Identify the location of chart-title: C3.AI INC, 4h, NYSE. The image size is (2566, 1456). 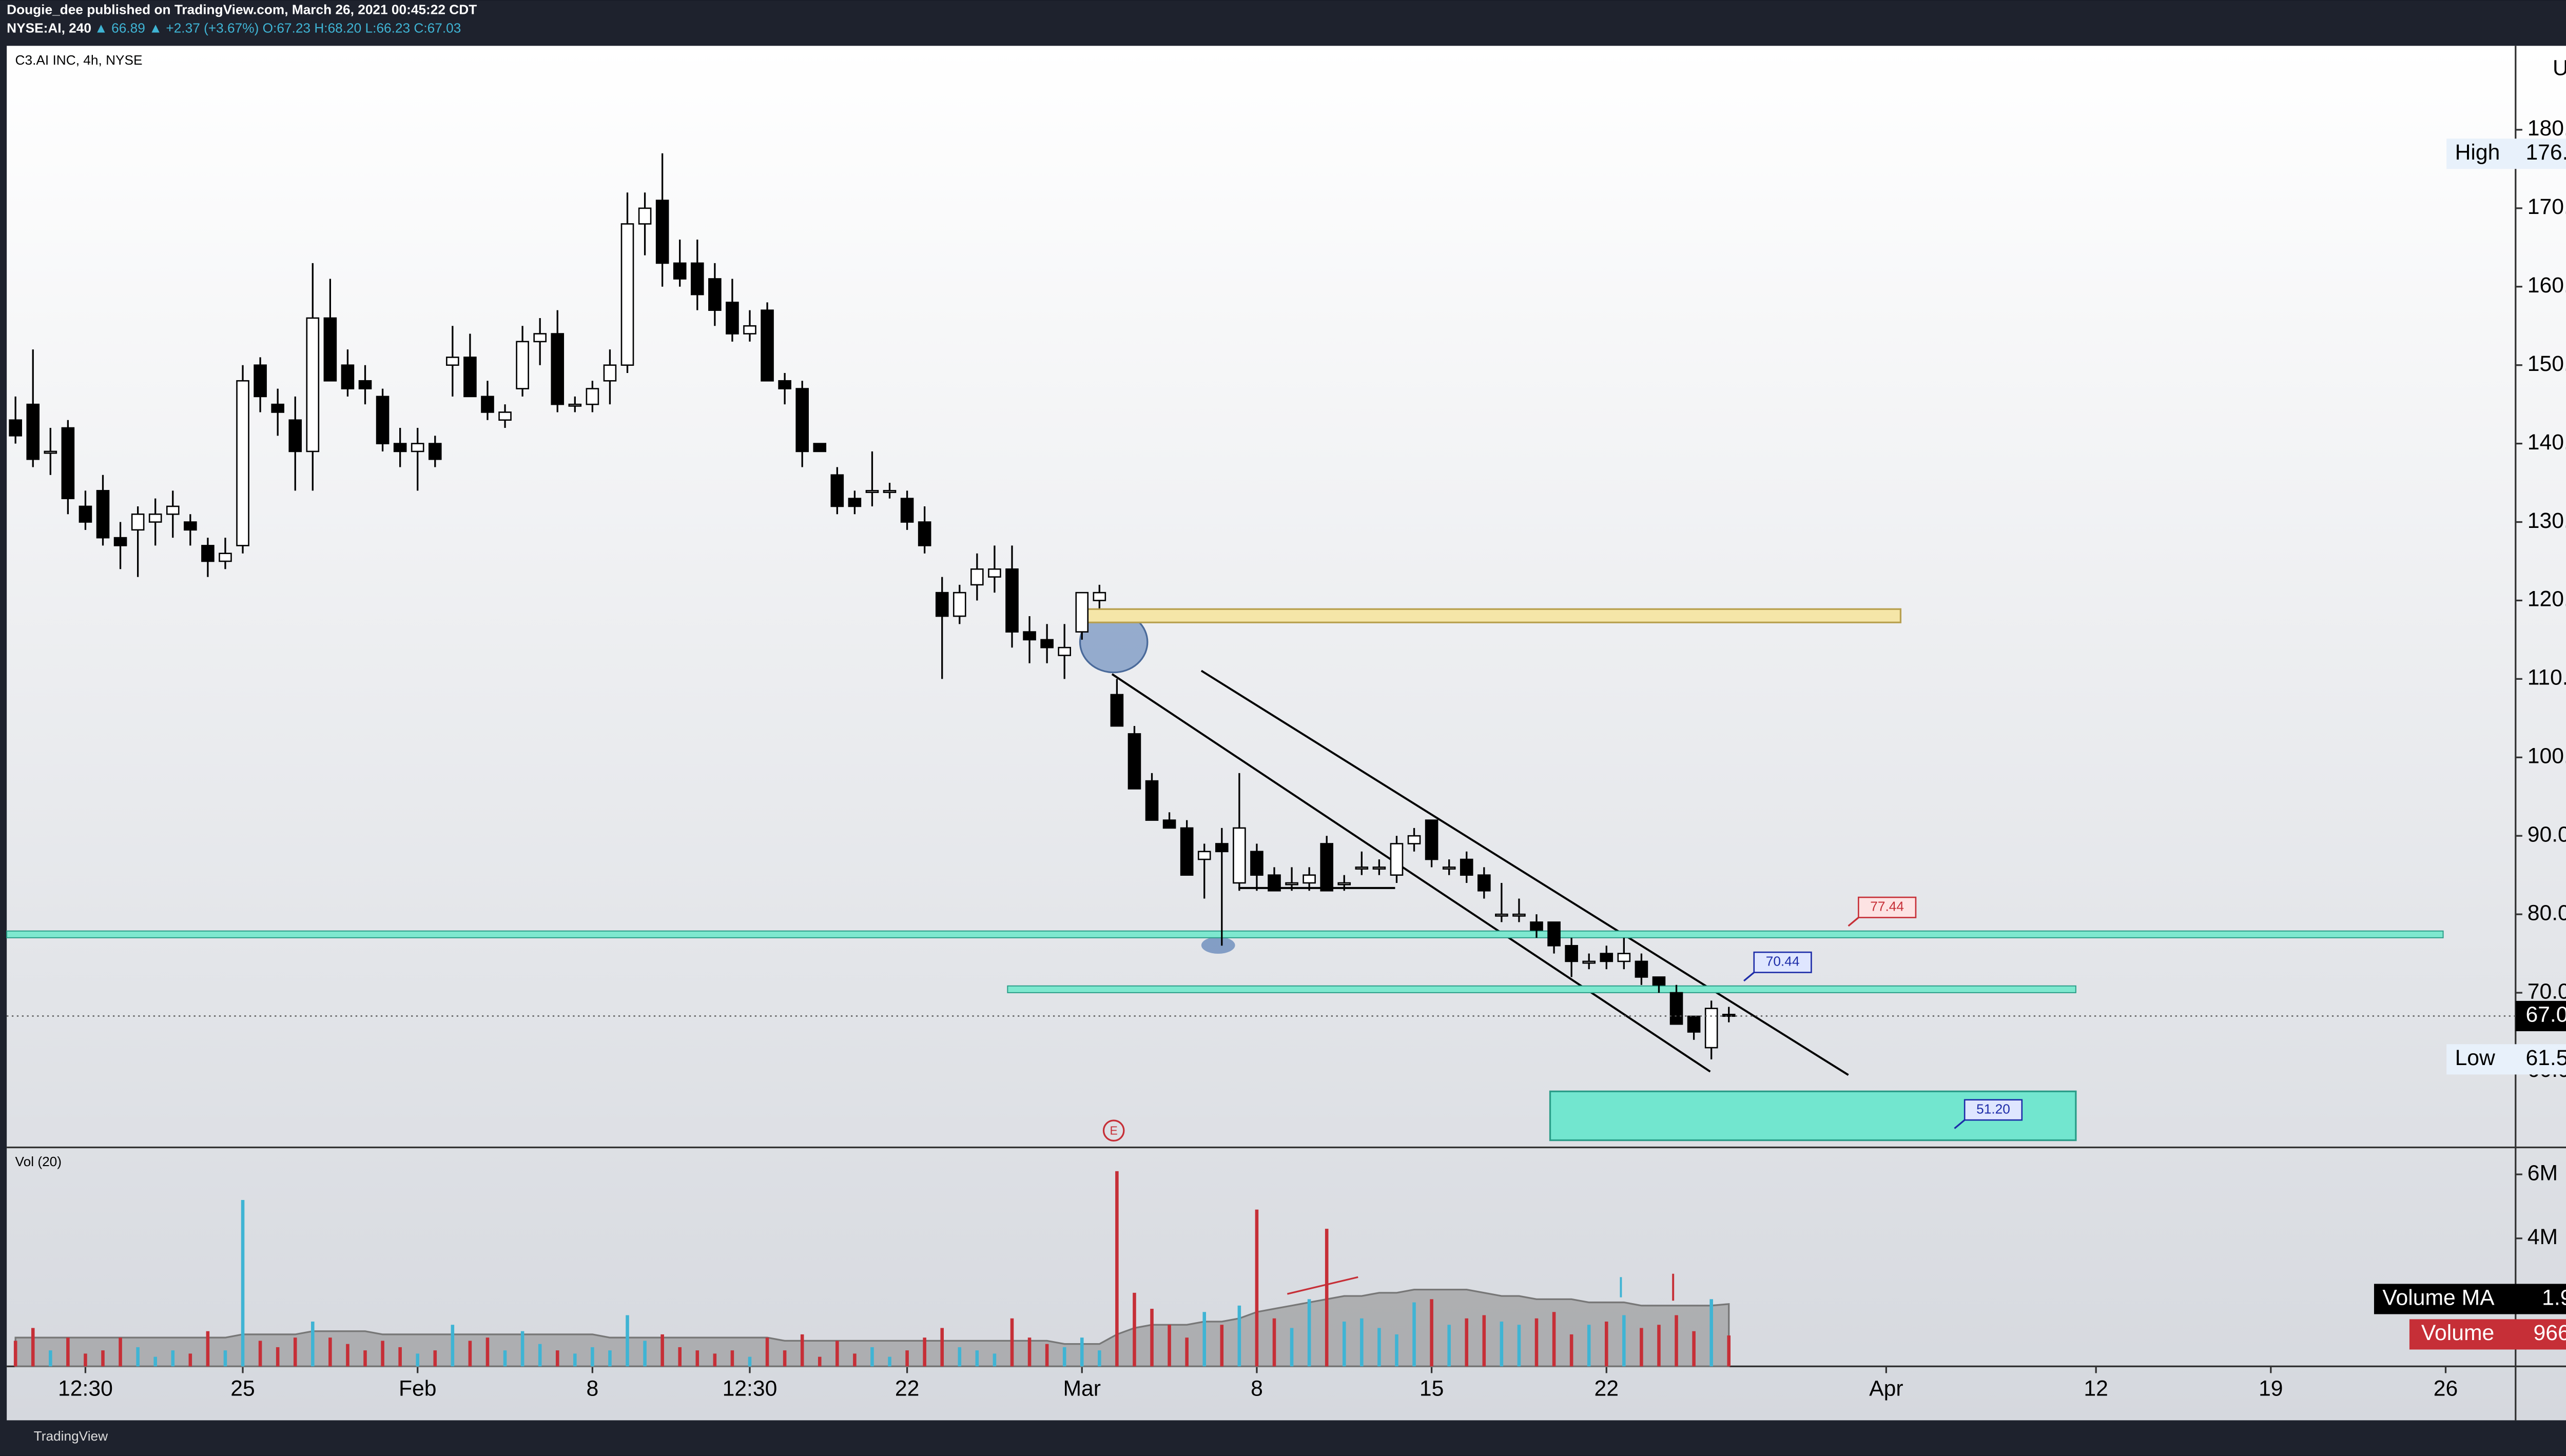
(79, 60).